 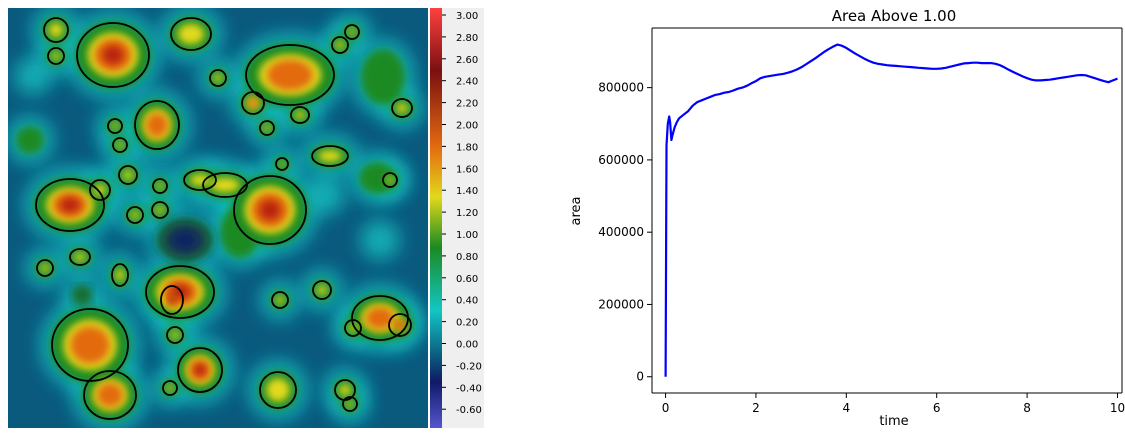 I want to click on colorbar-tick-label: -0.40, so click(x=469, y=388).